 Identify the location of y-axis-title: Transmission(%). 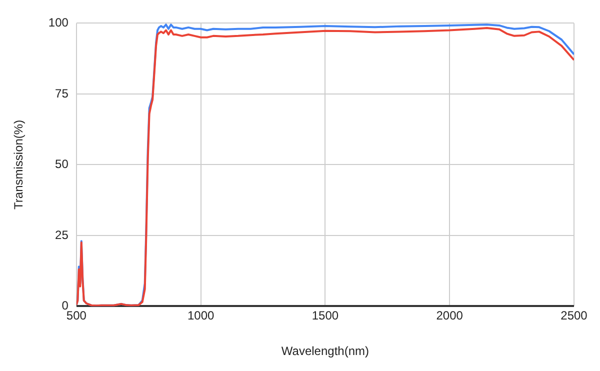
(19, 165).